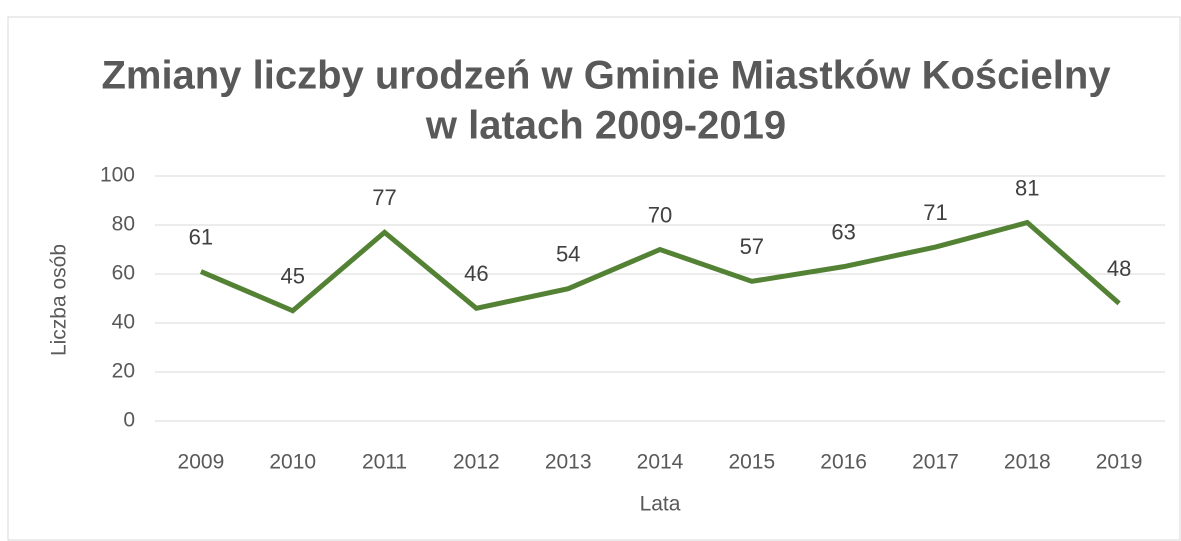 The width and height of the screenshot is (1181, 541). Describe the element at coordinates (752, 246) in the screenshot. I see `data-label: 57` at that location.